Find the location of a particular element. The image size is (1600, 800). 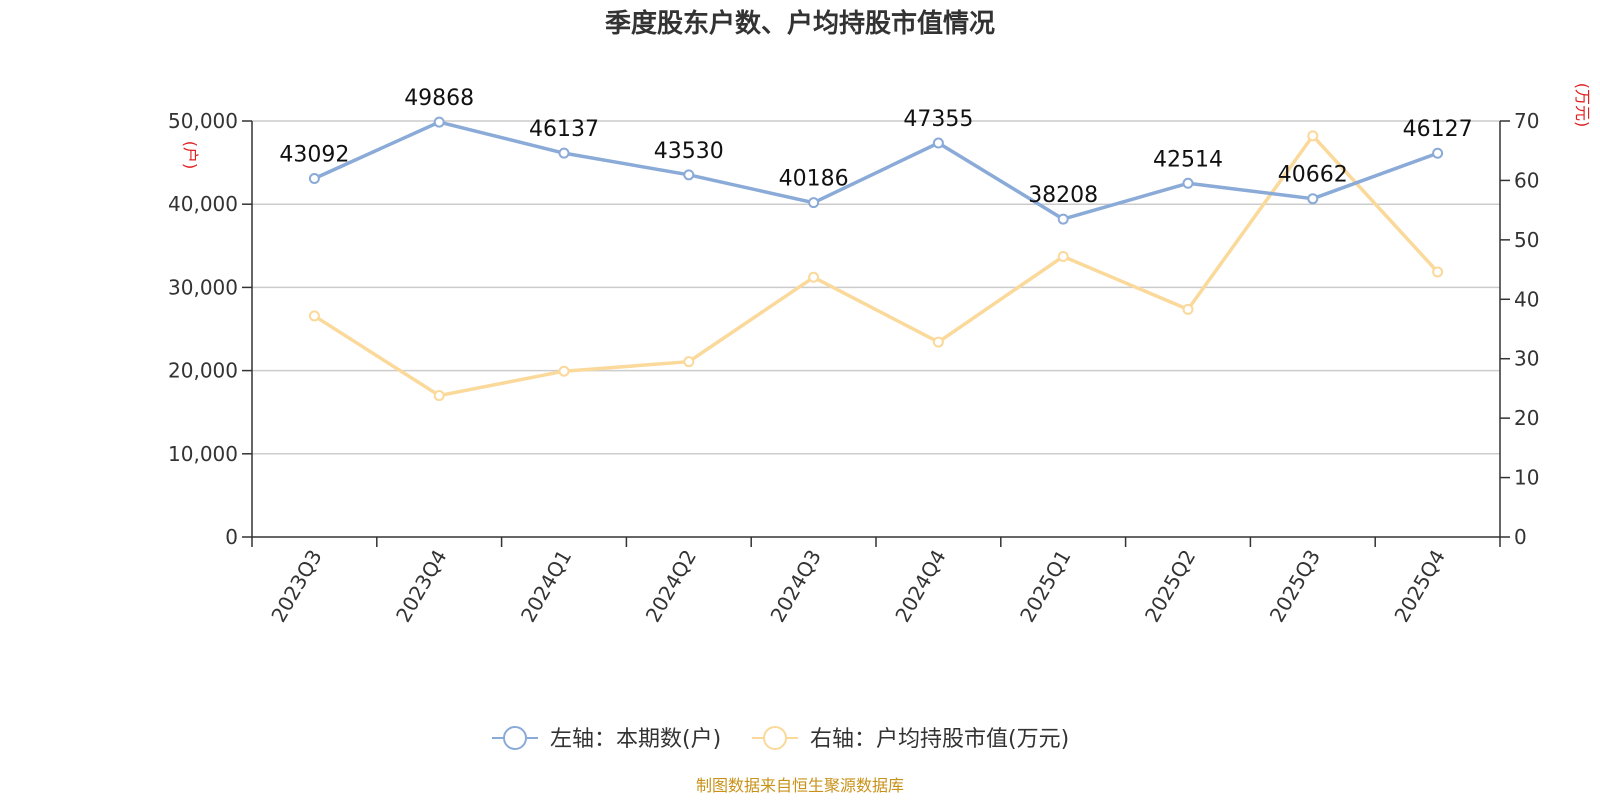

left-axis-unit-label: (户) is located at coordinates (190, 155).